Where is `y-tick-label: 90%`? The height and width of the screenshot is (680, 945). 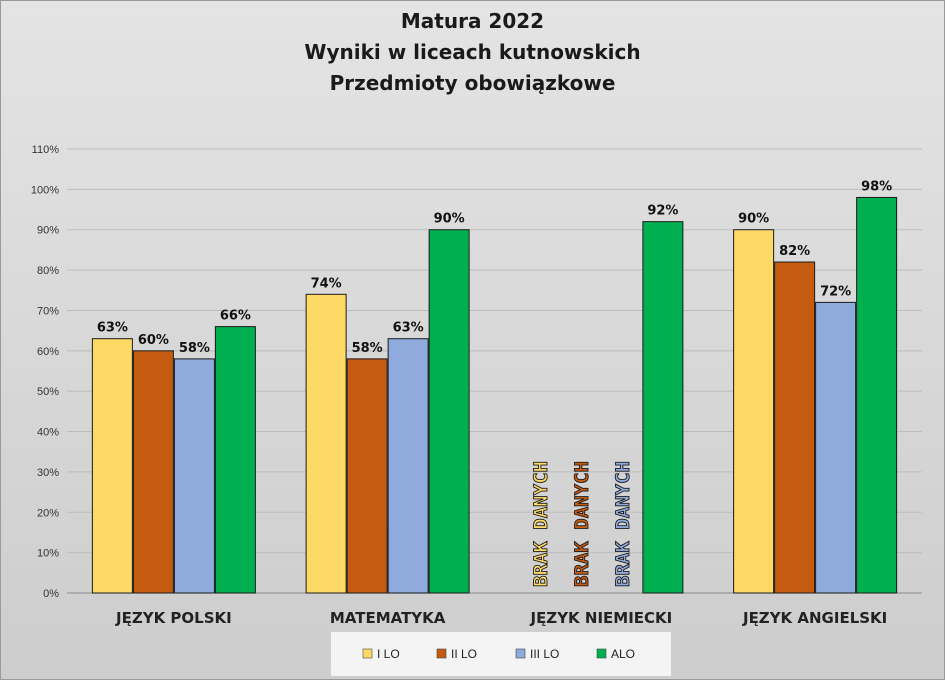 y-tick-label: 90% is located at coordinates (48, 231).